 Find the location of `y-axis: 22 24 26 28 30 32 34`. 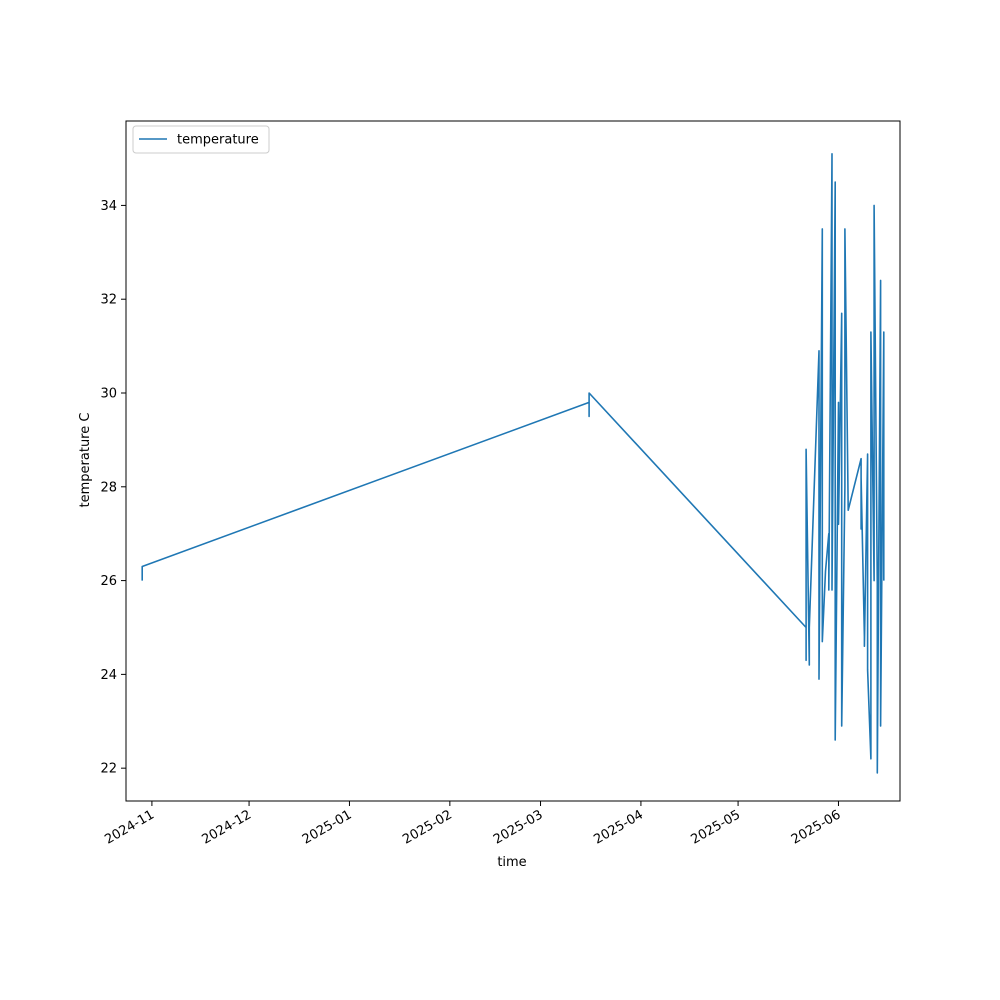

y-axis: 22 24 26 28 30 32 34 is located at coordinates (113, 488).